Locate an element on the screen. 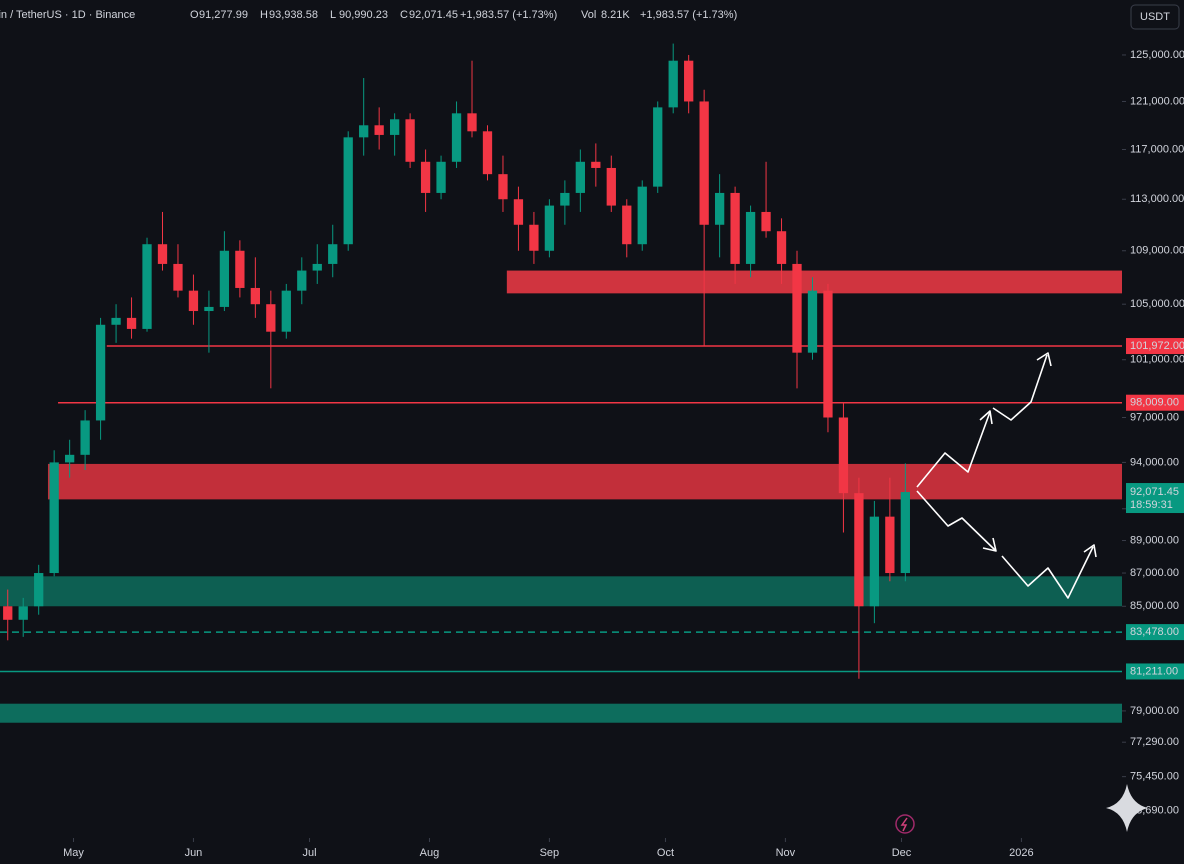 The width and height of the screenshot is (1184, 864). volume-change: +1,983.57 (+1.73%) is located at coordinates (688, 15).